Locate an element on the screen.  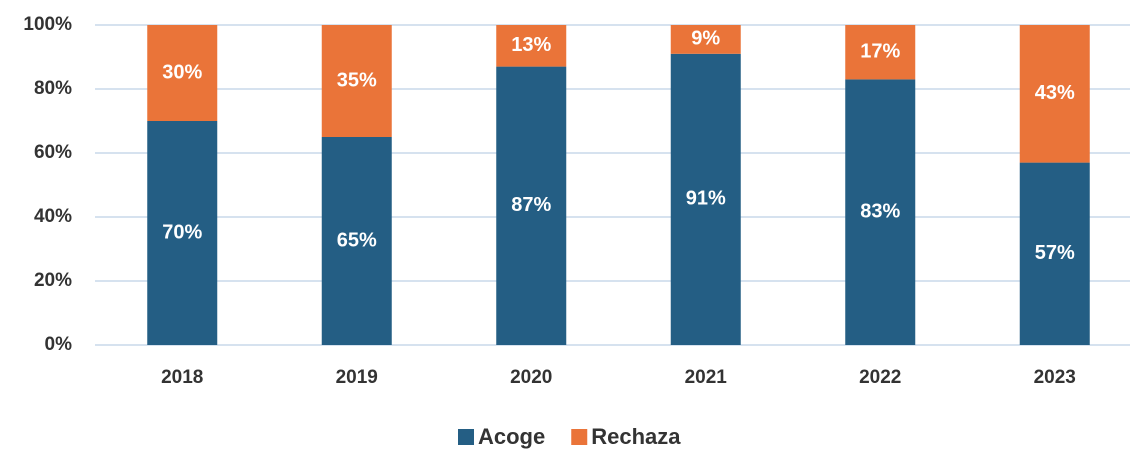
data-label: 83% is located at coordinates (880, 211).